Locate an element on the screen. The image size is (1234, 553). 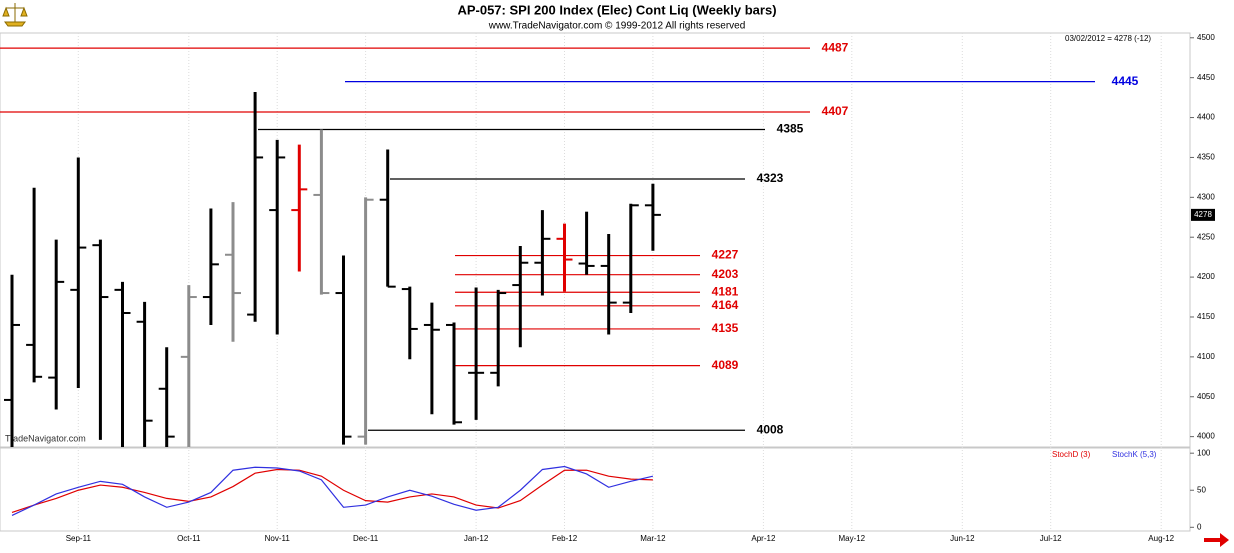
x-tick-label: Jan-12 is located at coordinates (476, 538).